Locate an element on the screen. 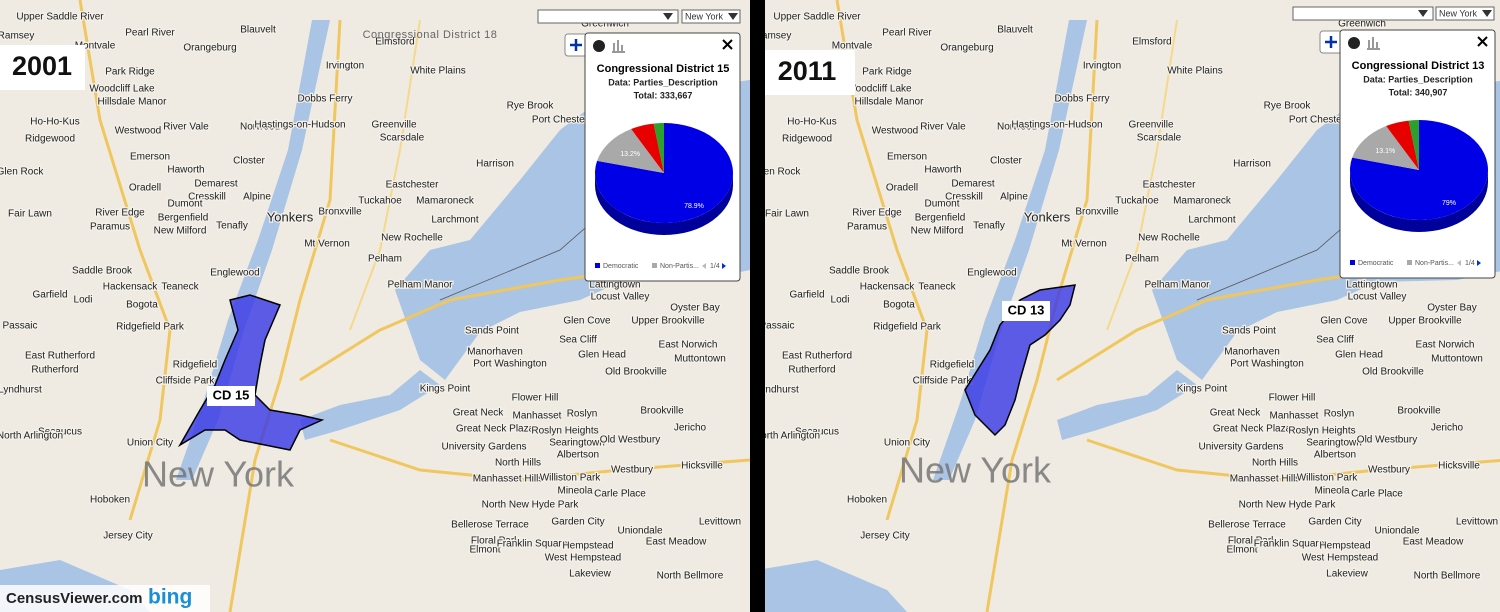 The width and height of the screenshot is (1500, 612). place-label: Tenafly is located at coordinates (989, 226).